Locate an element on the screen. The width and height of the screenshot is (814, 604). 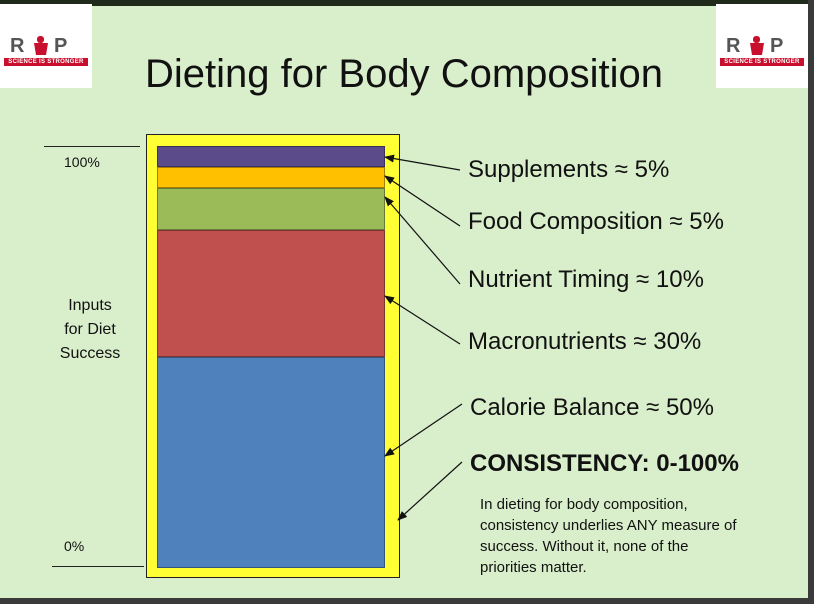
inputs-label-line: Success is located at coordinates (90, 353).